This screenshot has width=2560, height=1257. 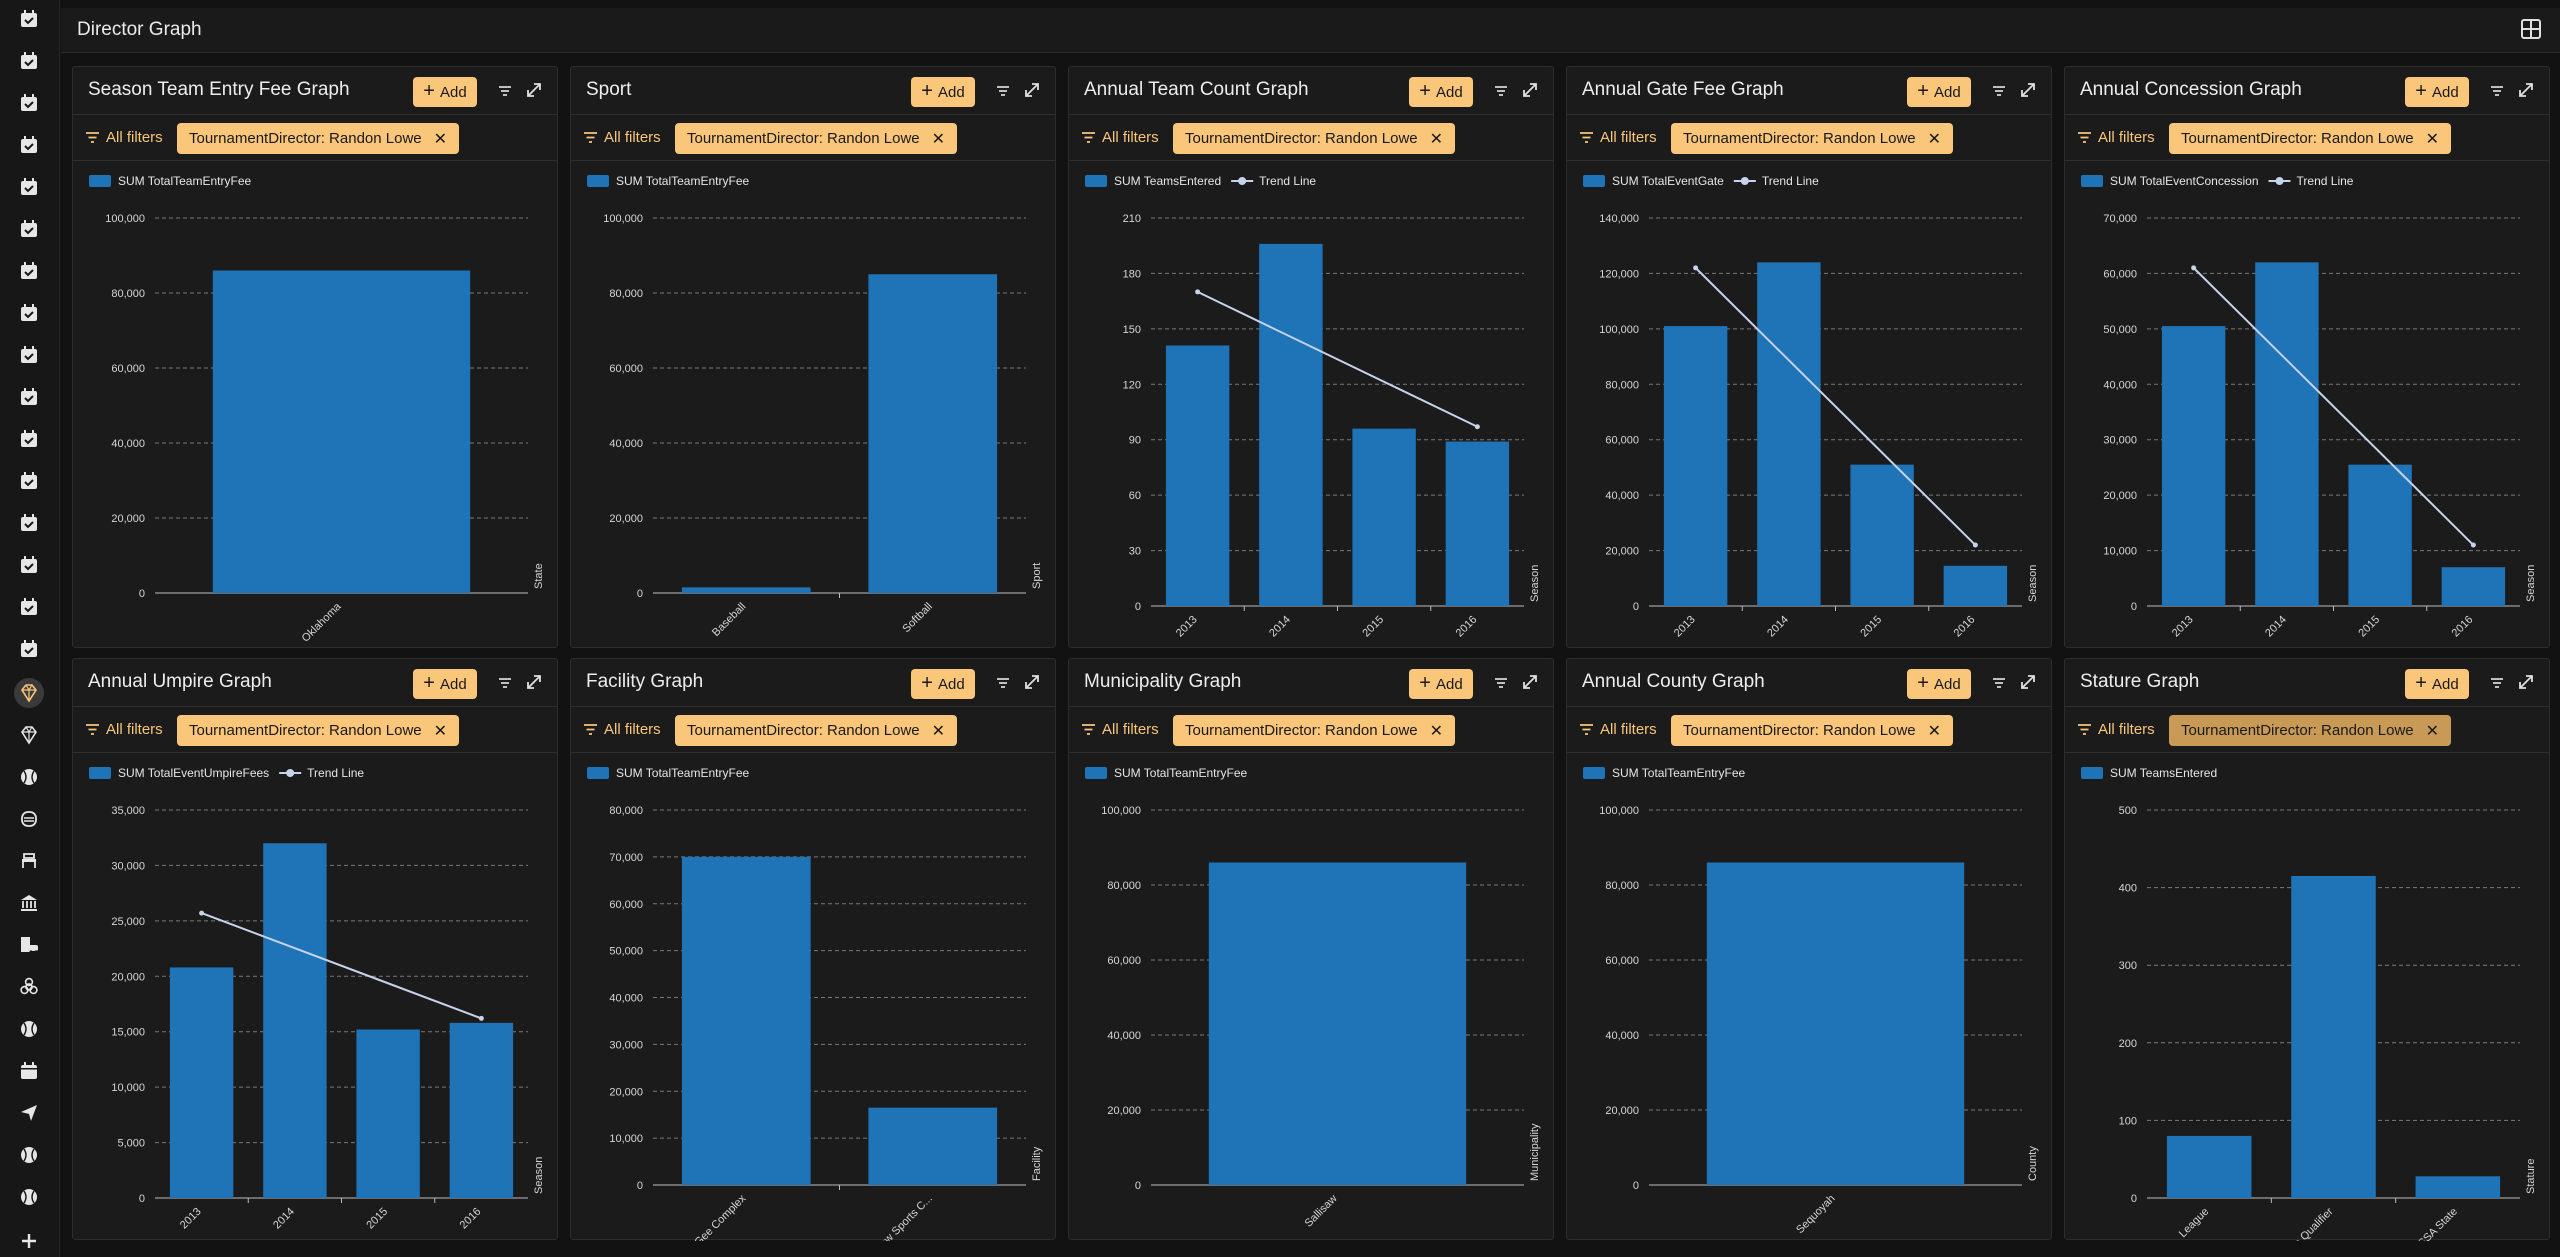 I want to click on sidebar-plus-icon, so click(x=29, y=1241).